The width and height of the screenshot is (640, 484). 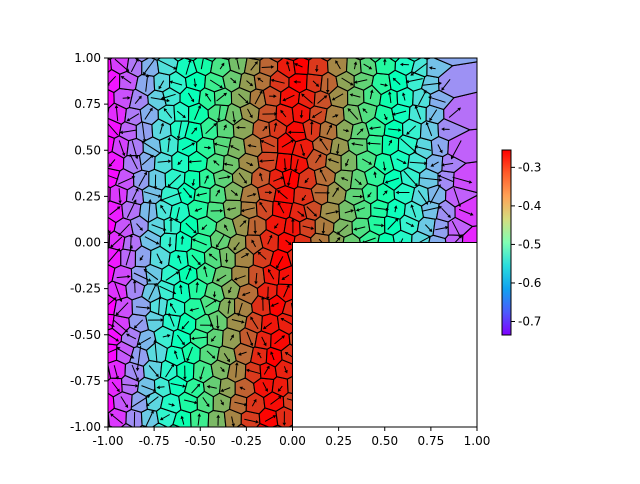 What do you see at coordinates (85, 381) in the screenshot?
I see `y-tick-label: -0.75` at bounding box center [85, 381].